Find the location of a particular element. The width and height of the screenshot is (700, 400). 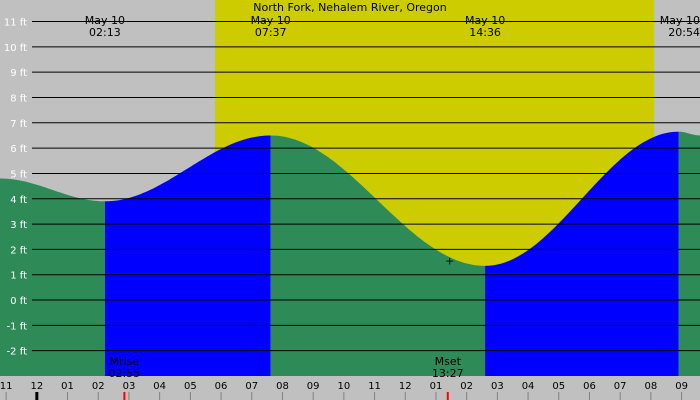

chart-title: North Fork, Nehalem River, Oregon is located at coordinates (349, 7).